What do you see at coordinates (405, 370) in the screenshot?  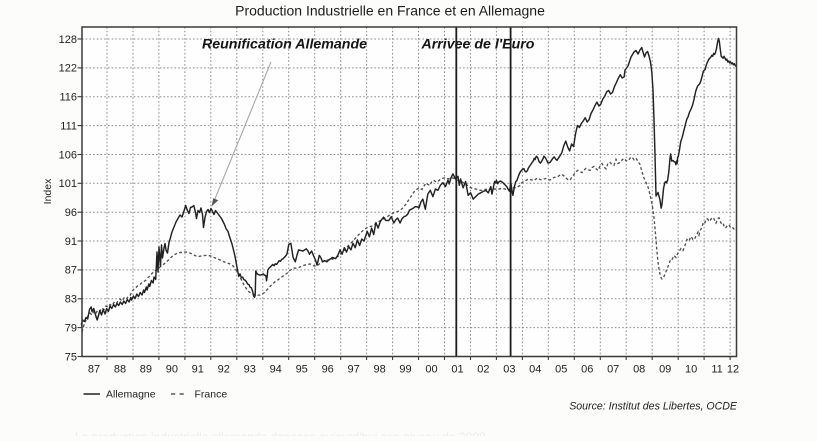 I see `svg-text: 99` at bounding box center [405, 370].